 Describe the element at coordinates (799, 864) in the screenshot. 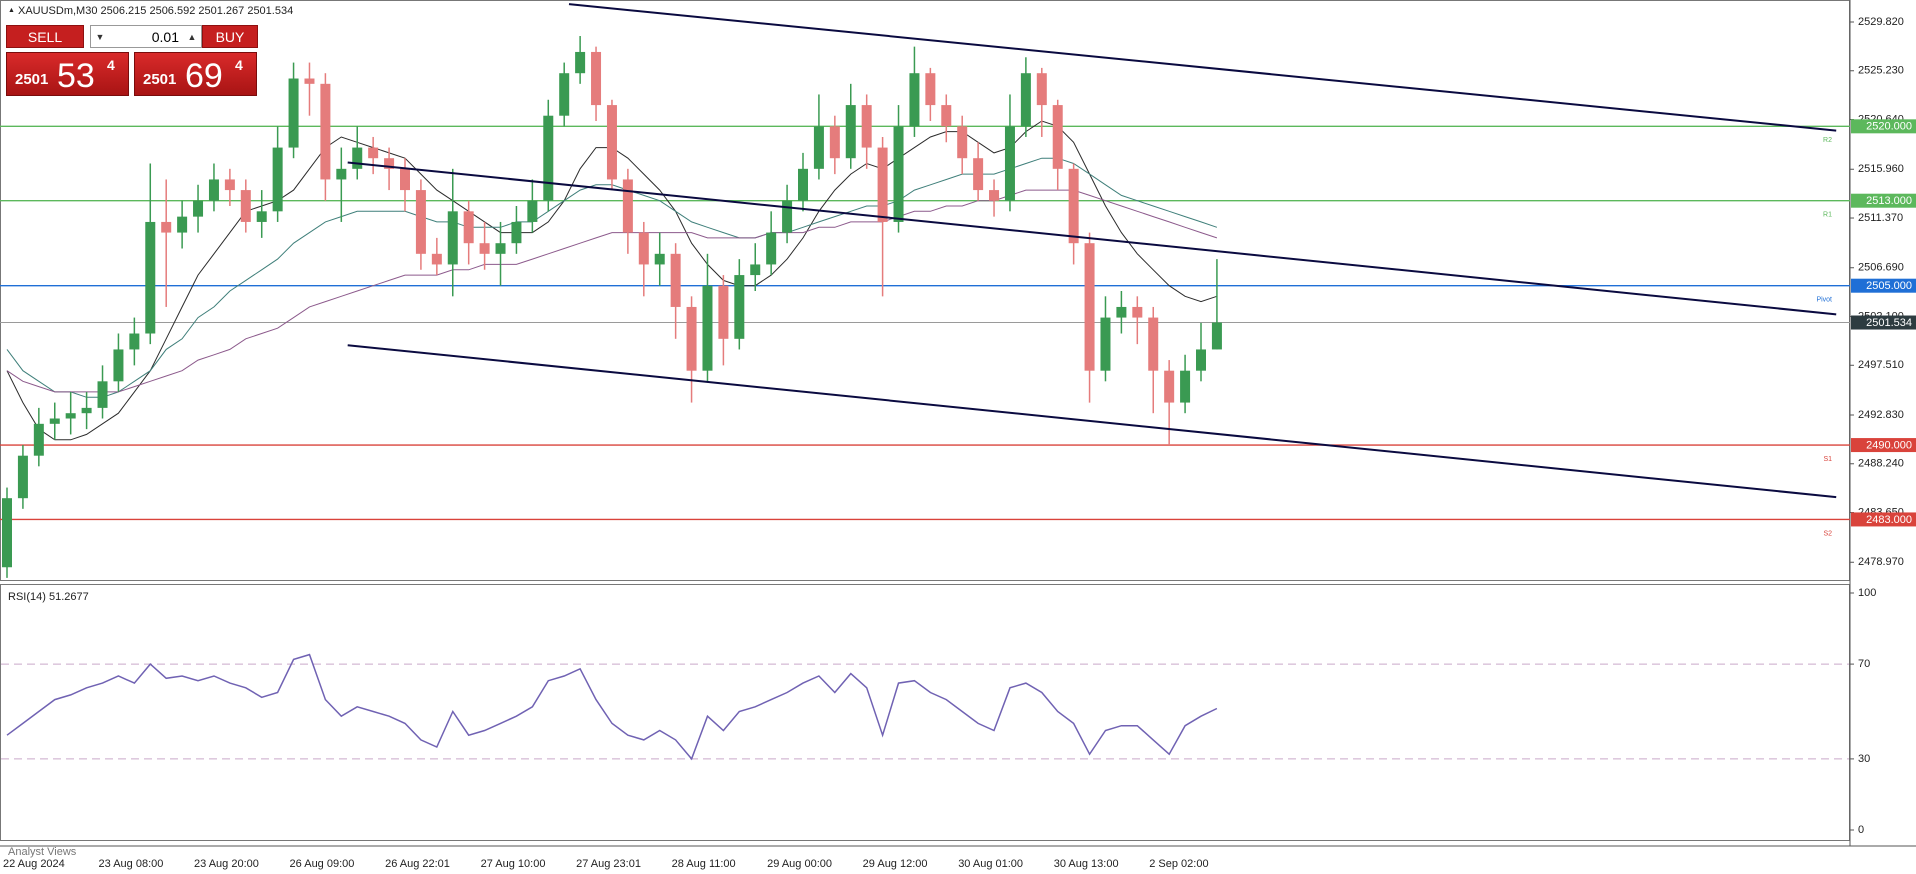

I see `x-tick-label: 29 Aug 00:00` at that location.